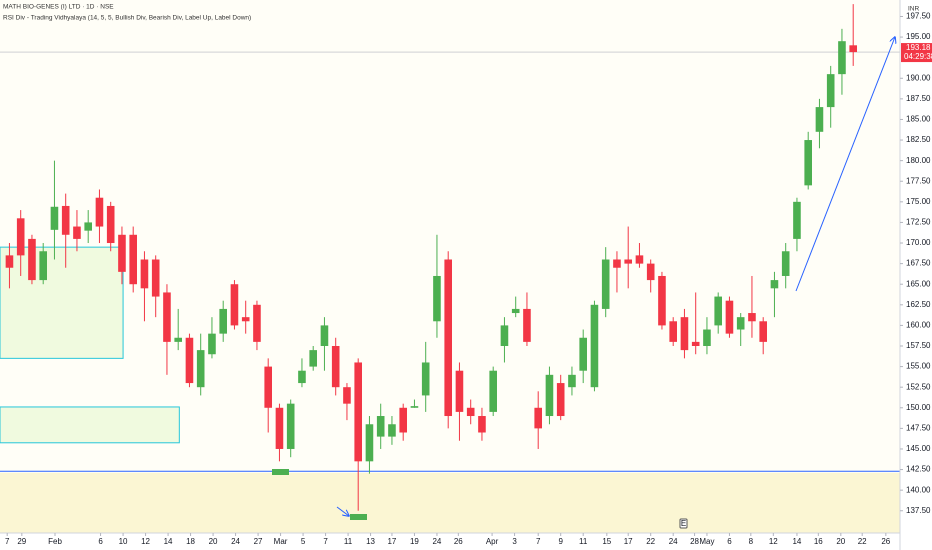  I want to click on x-tick-label: 20, so click(840, 541).